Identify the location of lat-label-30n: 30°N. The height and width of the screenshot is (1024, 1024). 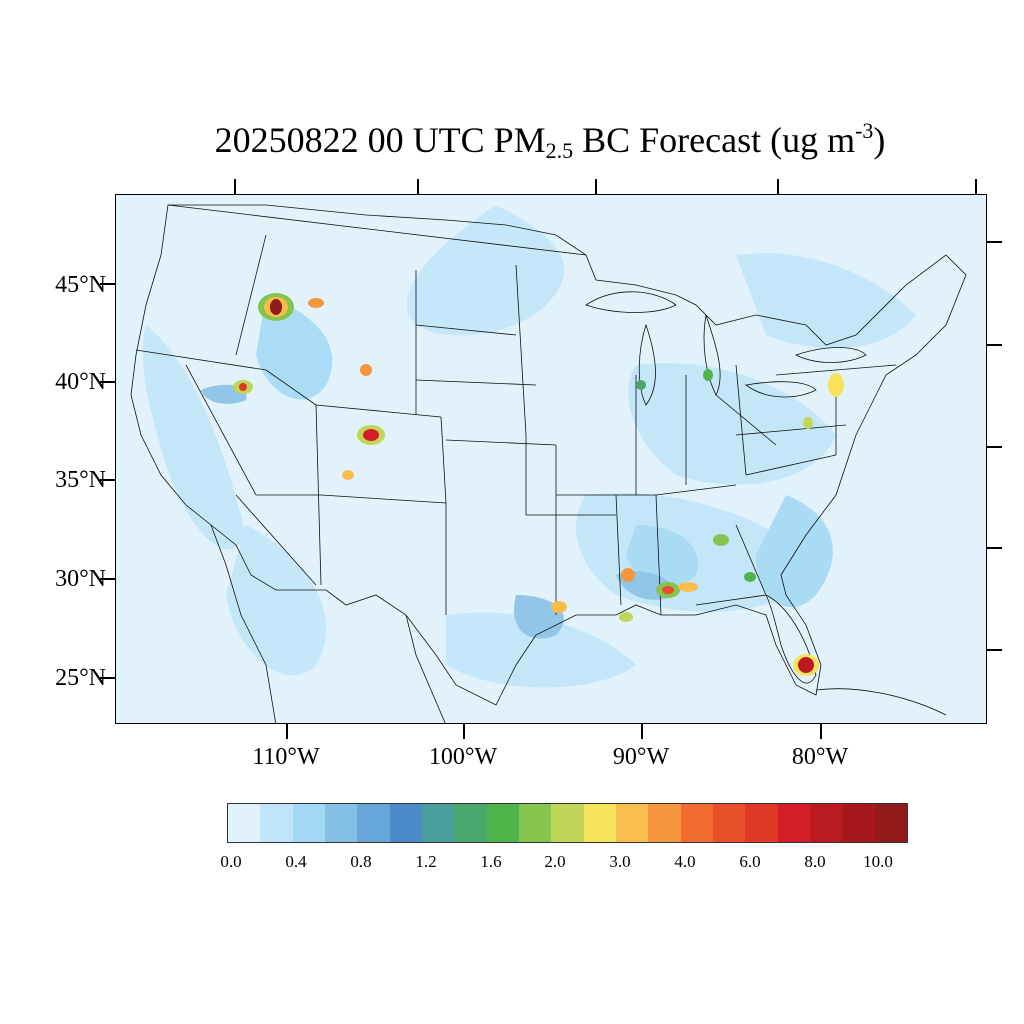
(80, 579).